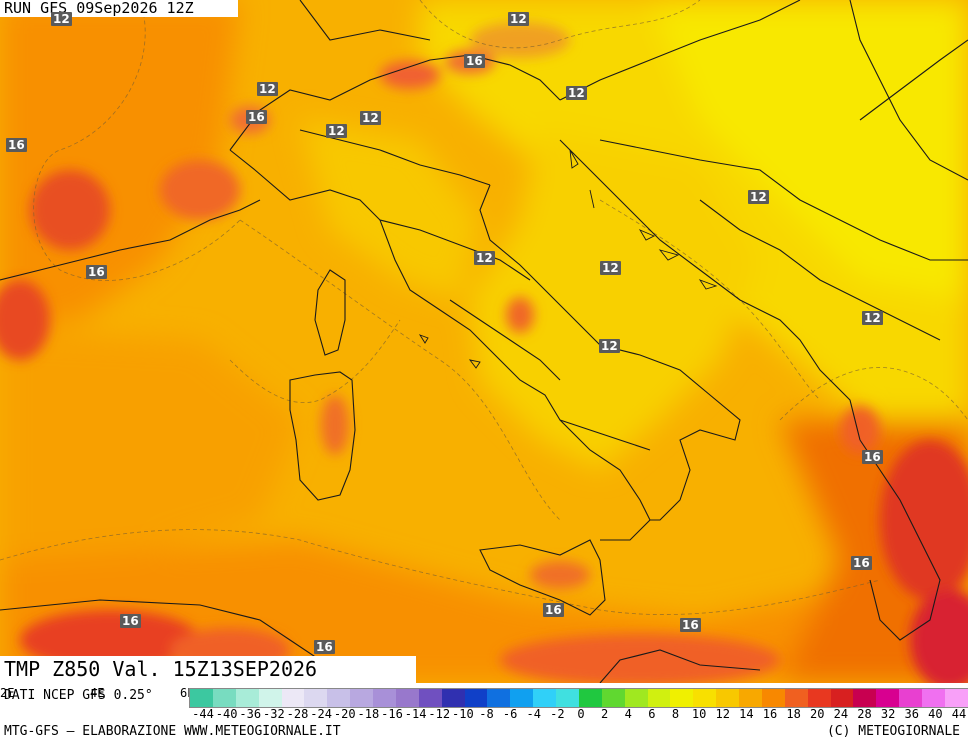  Describe the element at coordinates (510, 714) in the screenshot. I see `color-scale-tick-label: -6` at that location.